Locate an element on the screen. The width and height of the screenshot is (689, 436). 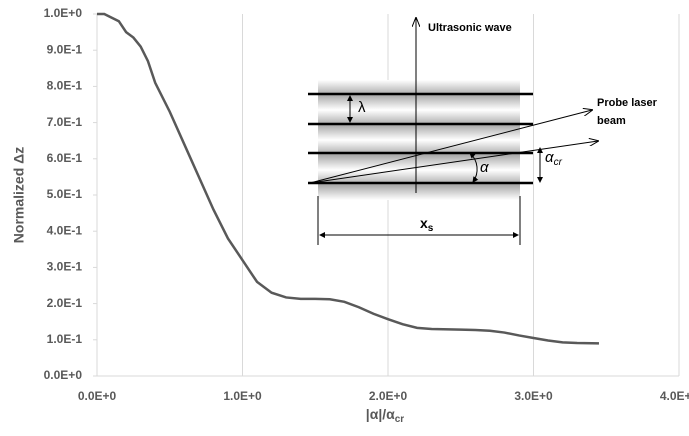
alpha-label: α is located at coordinates (484, 167).